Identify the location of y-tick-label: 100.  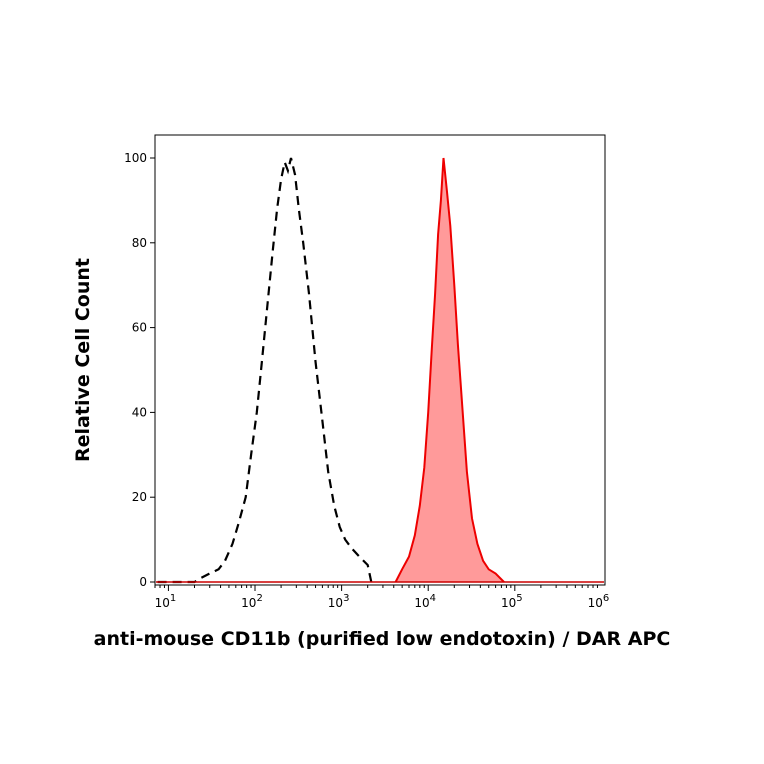
(135, 158).